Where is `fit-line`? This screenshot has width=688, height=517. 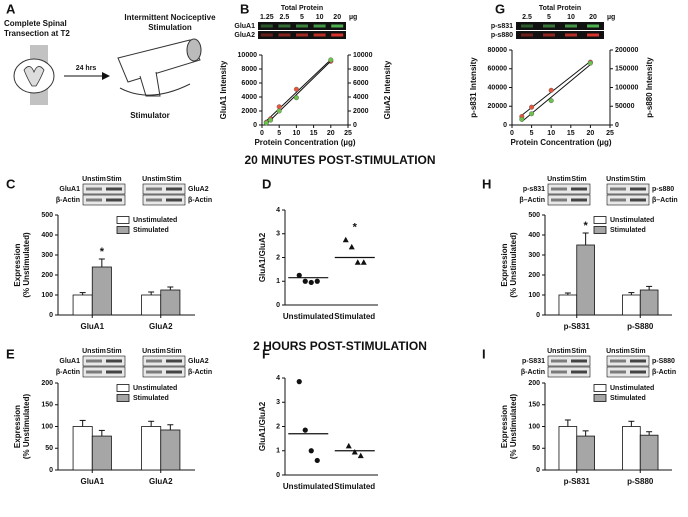
fit-line is located at coordinates (298, 92).